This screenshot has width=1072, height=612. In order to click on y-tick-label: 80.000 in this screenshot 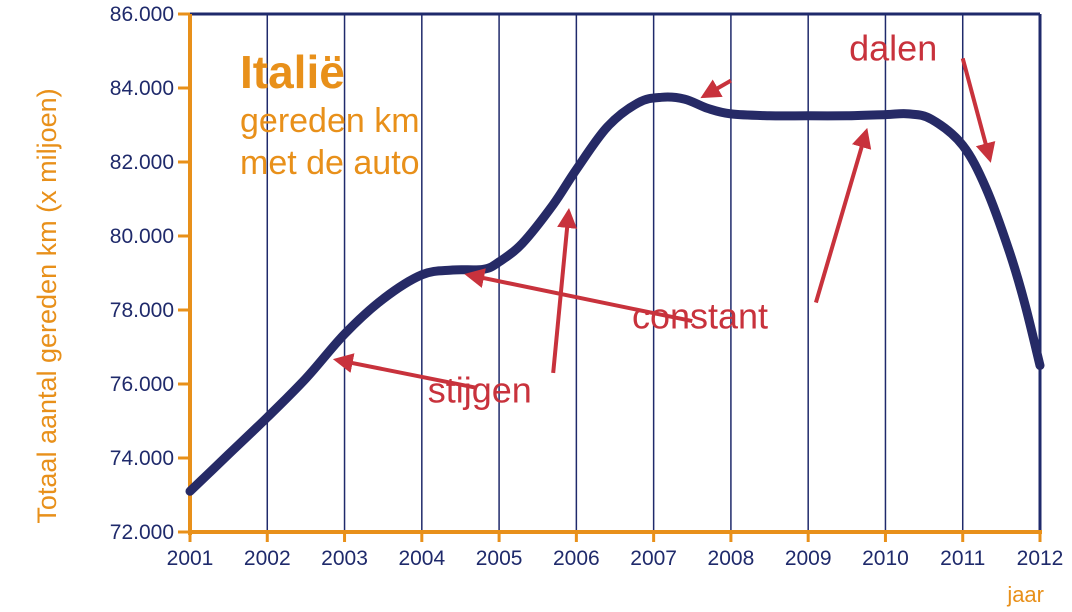, I will do `click(142, 236)`.